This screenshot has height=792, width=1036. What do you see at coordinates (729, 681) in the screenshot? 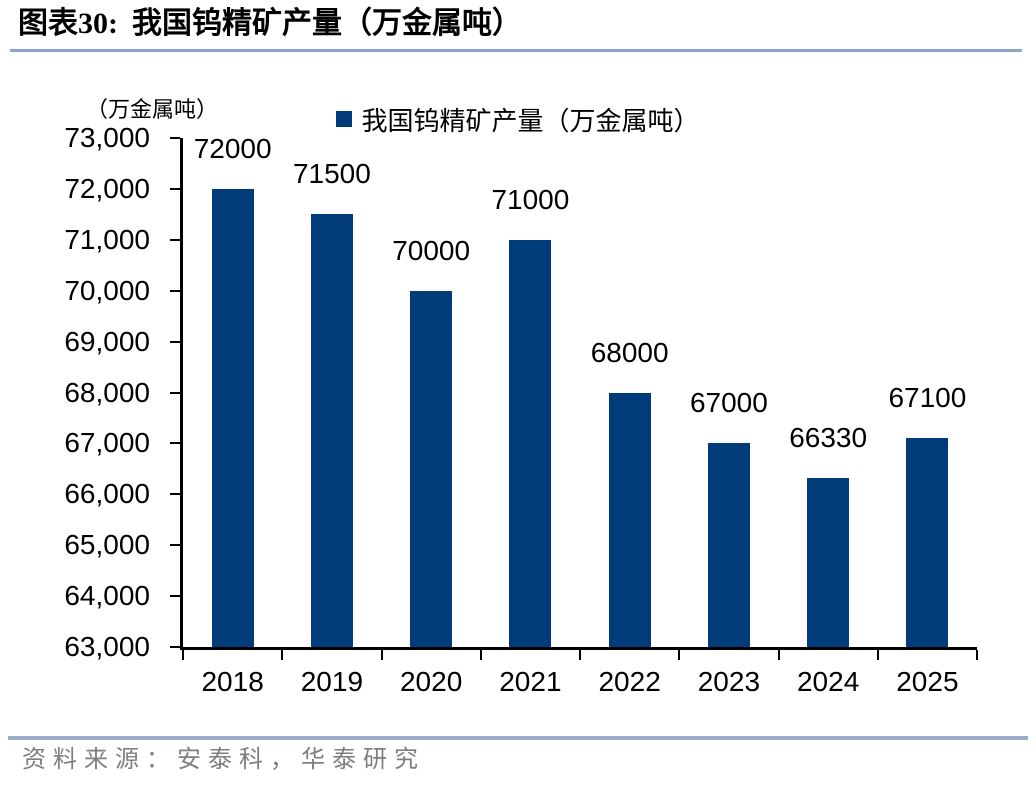
I see `x-axis-label-2023: 2023` at bounding box center [729, 681].